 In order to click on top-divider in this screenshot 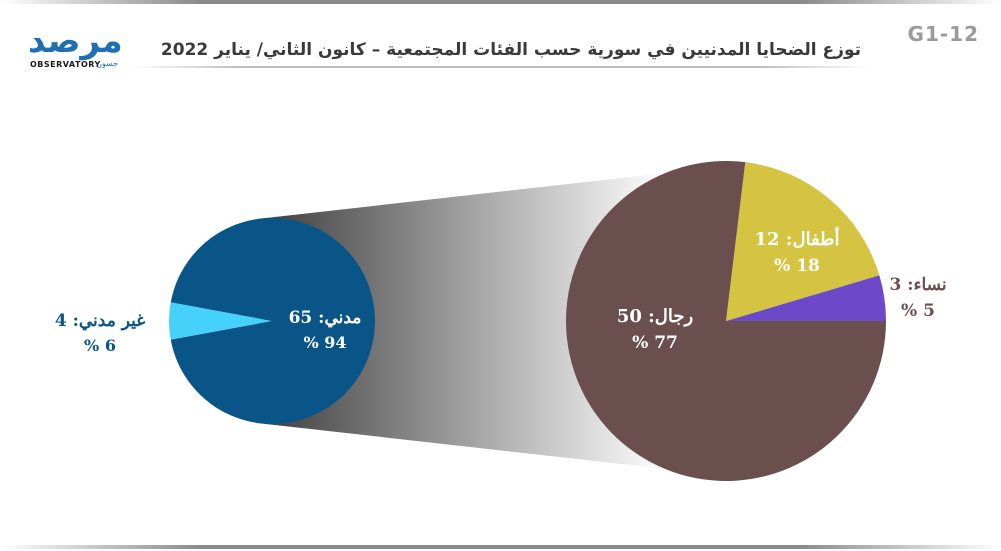, I will do `click(500, 2)`.